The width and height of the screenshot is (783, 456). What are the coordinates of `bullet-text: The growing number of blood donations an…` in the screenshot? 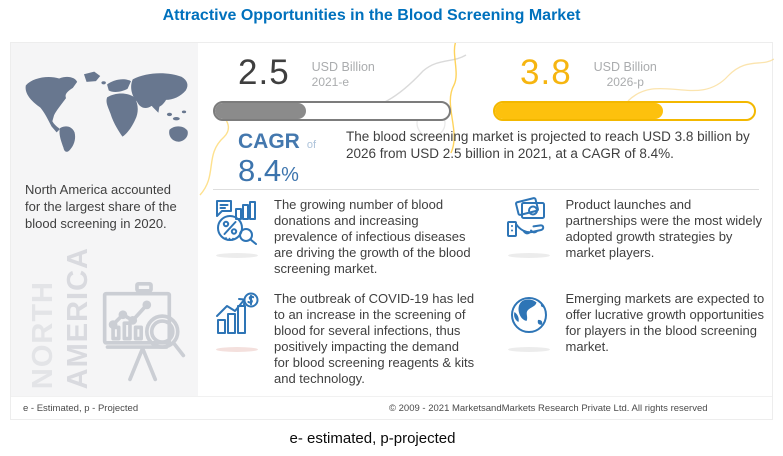 It's located at (372, 237).